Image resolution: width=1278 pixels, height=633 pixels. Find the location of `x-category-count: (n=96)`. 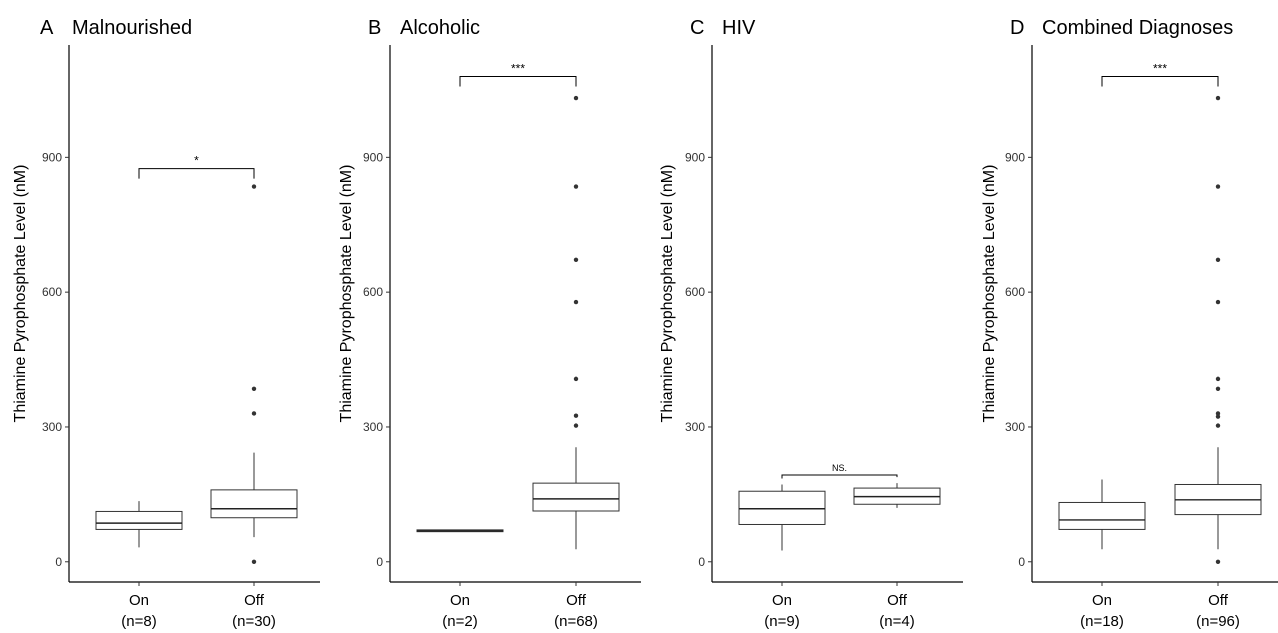

x-category-count: (n=96) is located at coordinates (1218, 621).